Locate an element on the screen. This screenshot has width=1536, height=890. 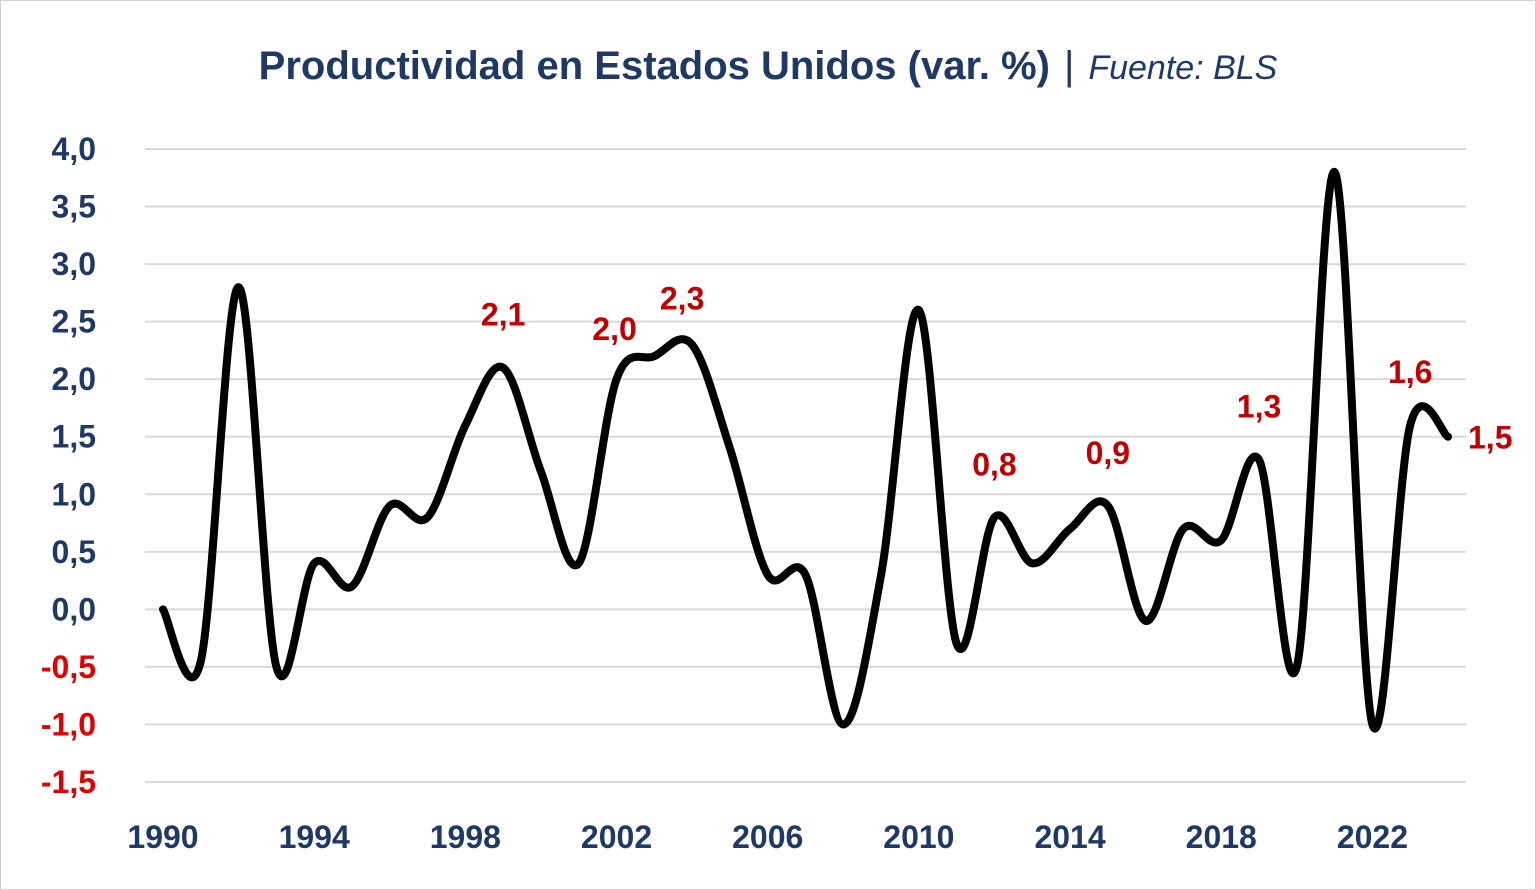
data-label: 2,3 is located at coordinates (682, 299).